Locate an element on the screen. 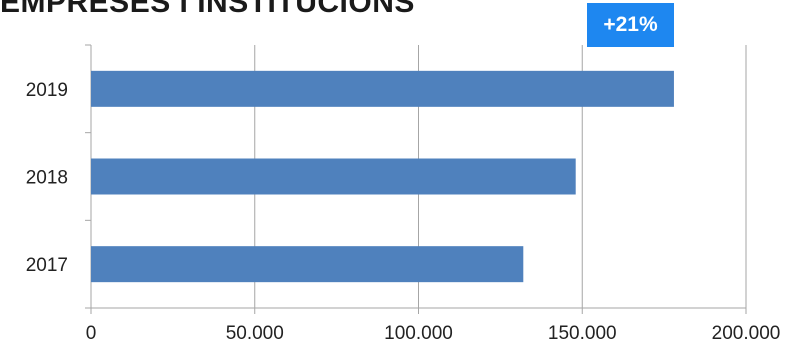 Image resolution: width=792 pixels, height=348 pixels. x-tick-label: 200.000 is located at coordinates (746, 333).